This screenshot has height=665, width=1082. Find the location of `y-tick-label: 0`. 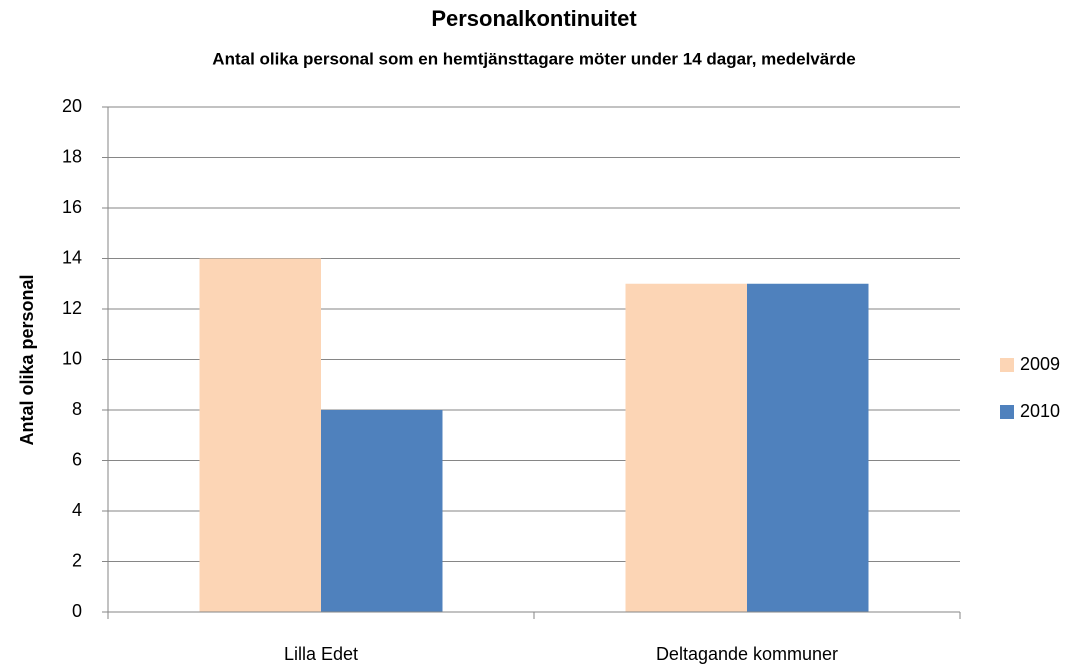

y-tick-label: 0 is located at coordinates (77, 611).